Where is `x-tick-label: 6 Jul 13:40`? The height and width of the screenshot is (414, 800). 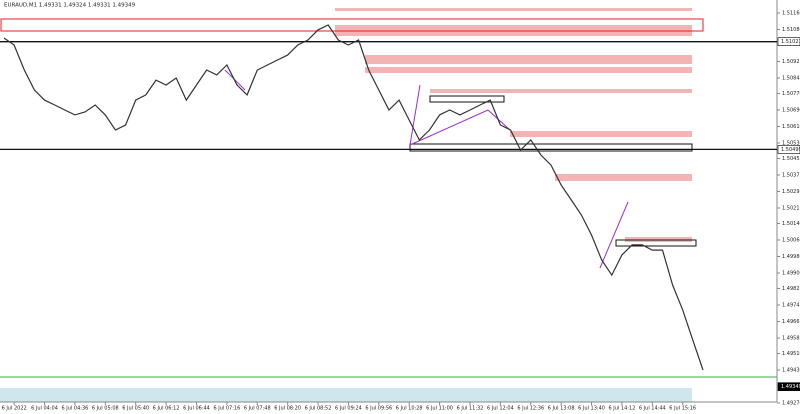 x-tick-label: 6 Jul 13:40 is located at coordinates (591, 409).